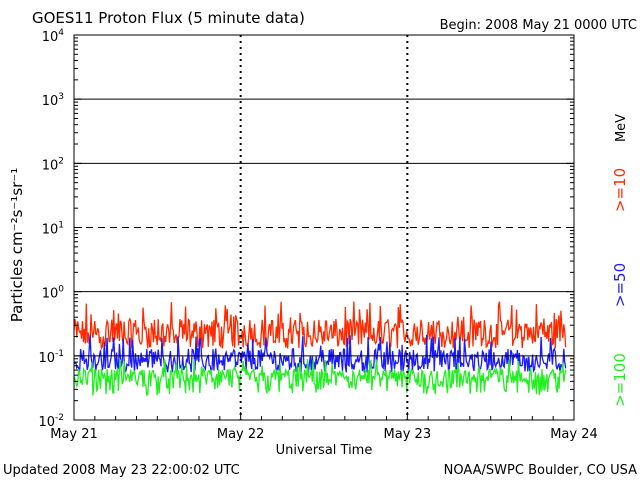 This screenshot has width=640, height=480. I want to click on legend-entry: >=100, so click(620, 380).